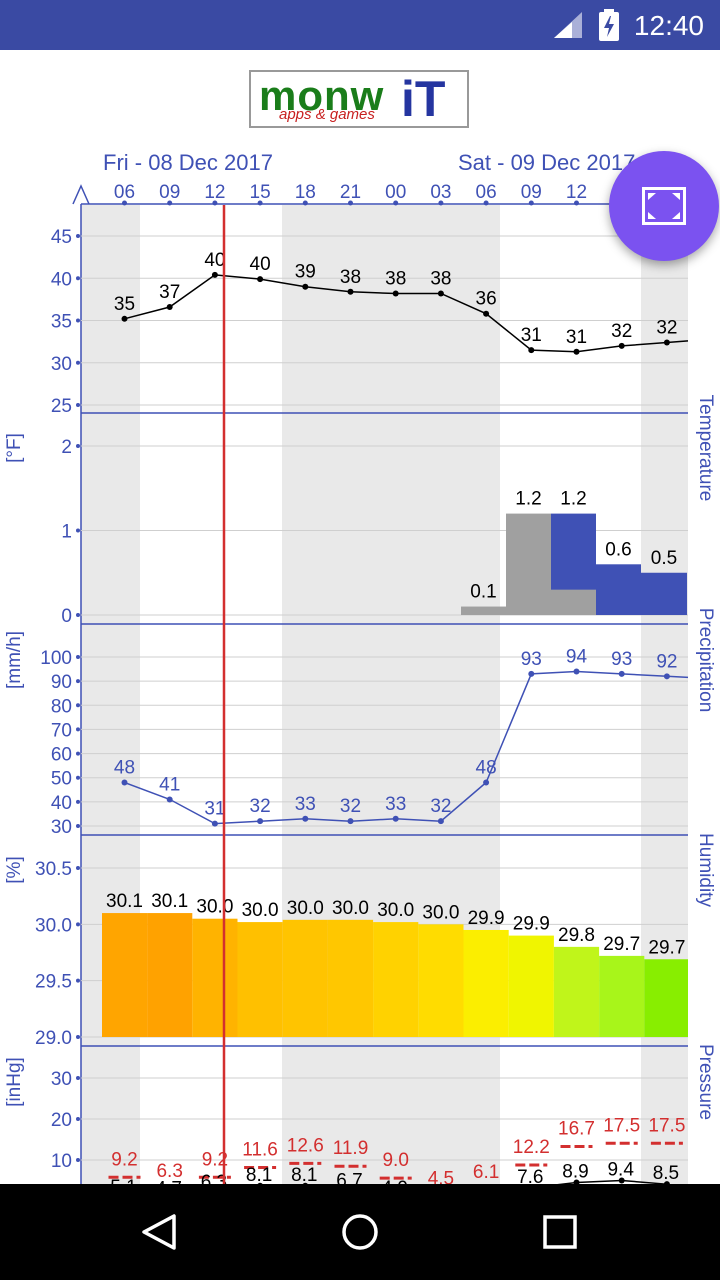 The width and height of the screenshot is (720, 1280). What do you see at coordinates (53, 925) in the screenshot?
I see `ytick-label-3-2: 30.0` at bounding box center [53, 925].